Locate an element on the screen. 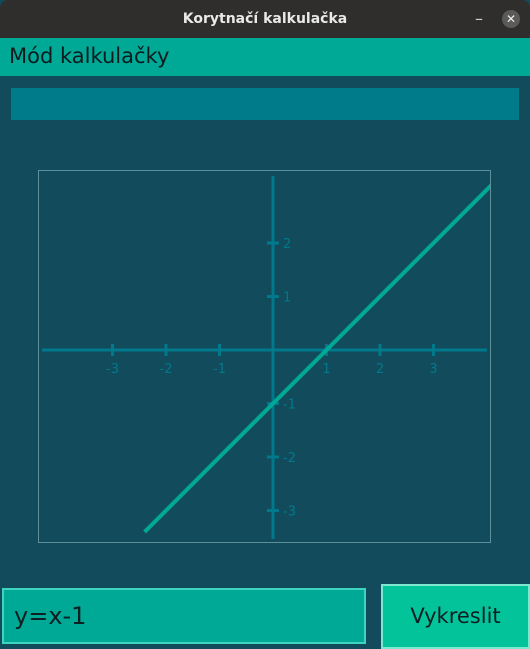 The image size is (530, 649). mode-menu-label: Mód kalkulačky is located at coordinates (89, 56).